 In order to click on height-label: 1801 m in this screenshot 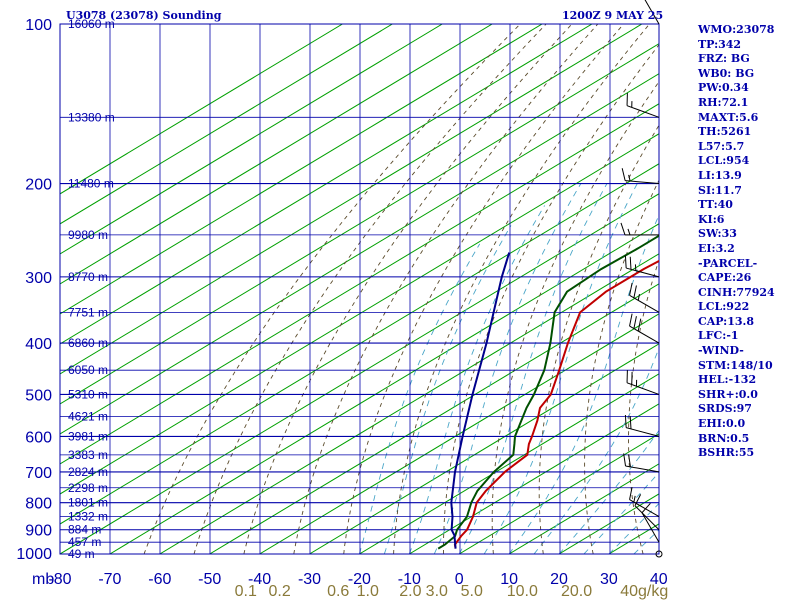, I will do `click(88, 503)`.